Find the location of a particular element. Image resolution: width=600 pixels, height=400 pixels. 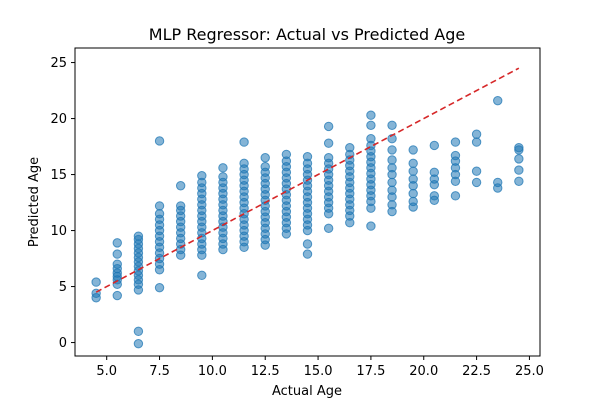

x-tick-label: 25.0 is located at coordinates (529, 371).